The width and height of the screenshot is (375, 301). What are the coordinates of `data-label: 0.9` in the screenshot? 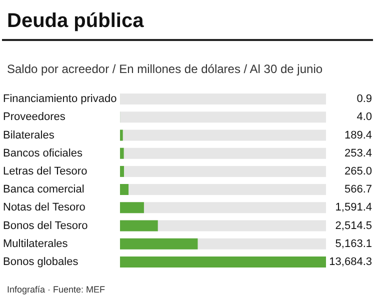 It's located at (364, 99).